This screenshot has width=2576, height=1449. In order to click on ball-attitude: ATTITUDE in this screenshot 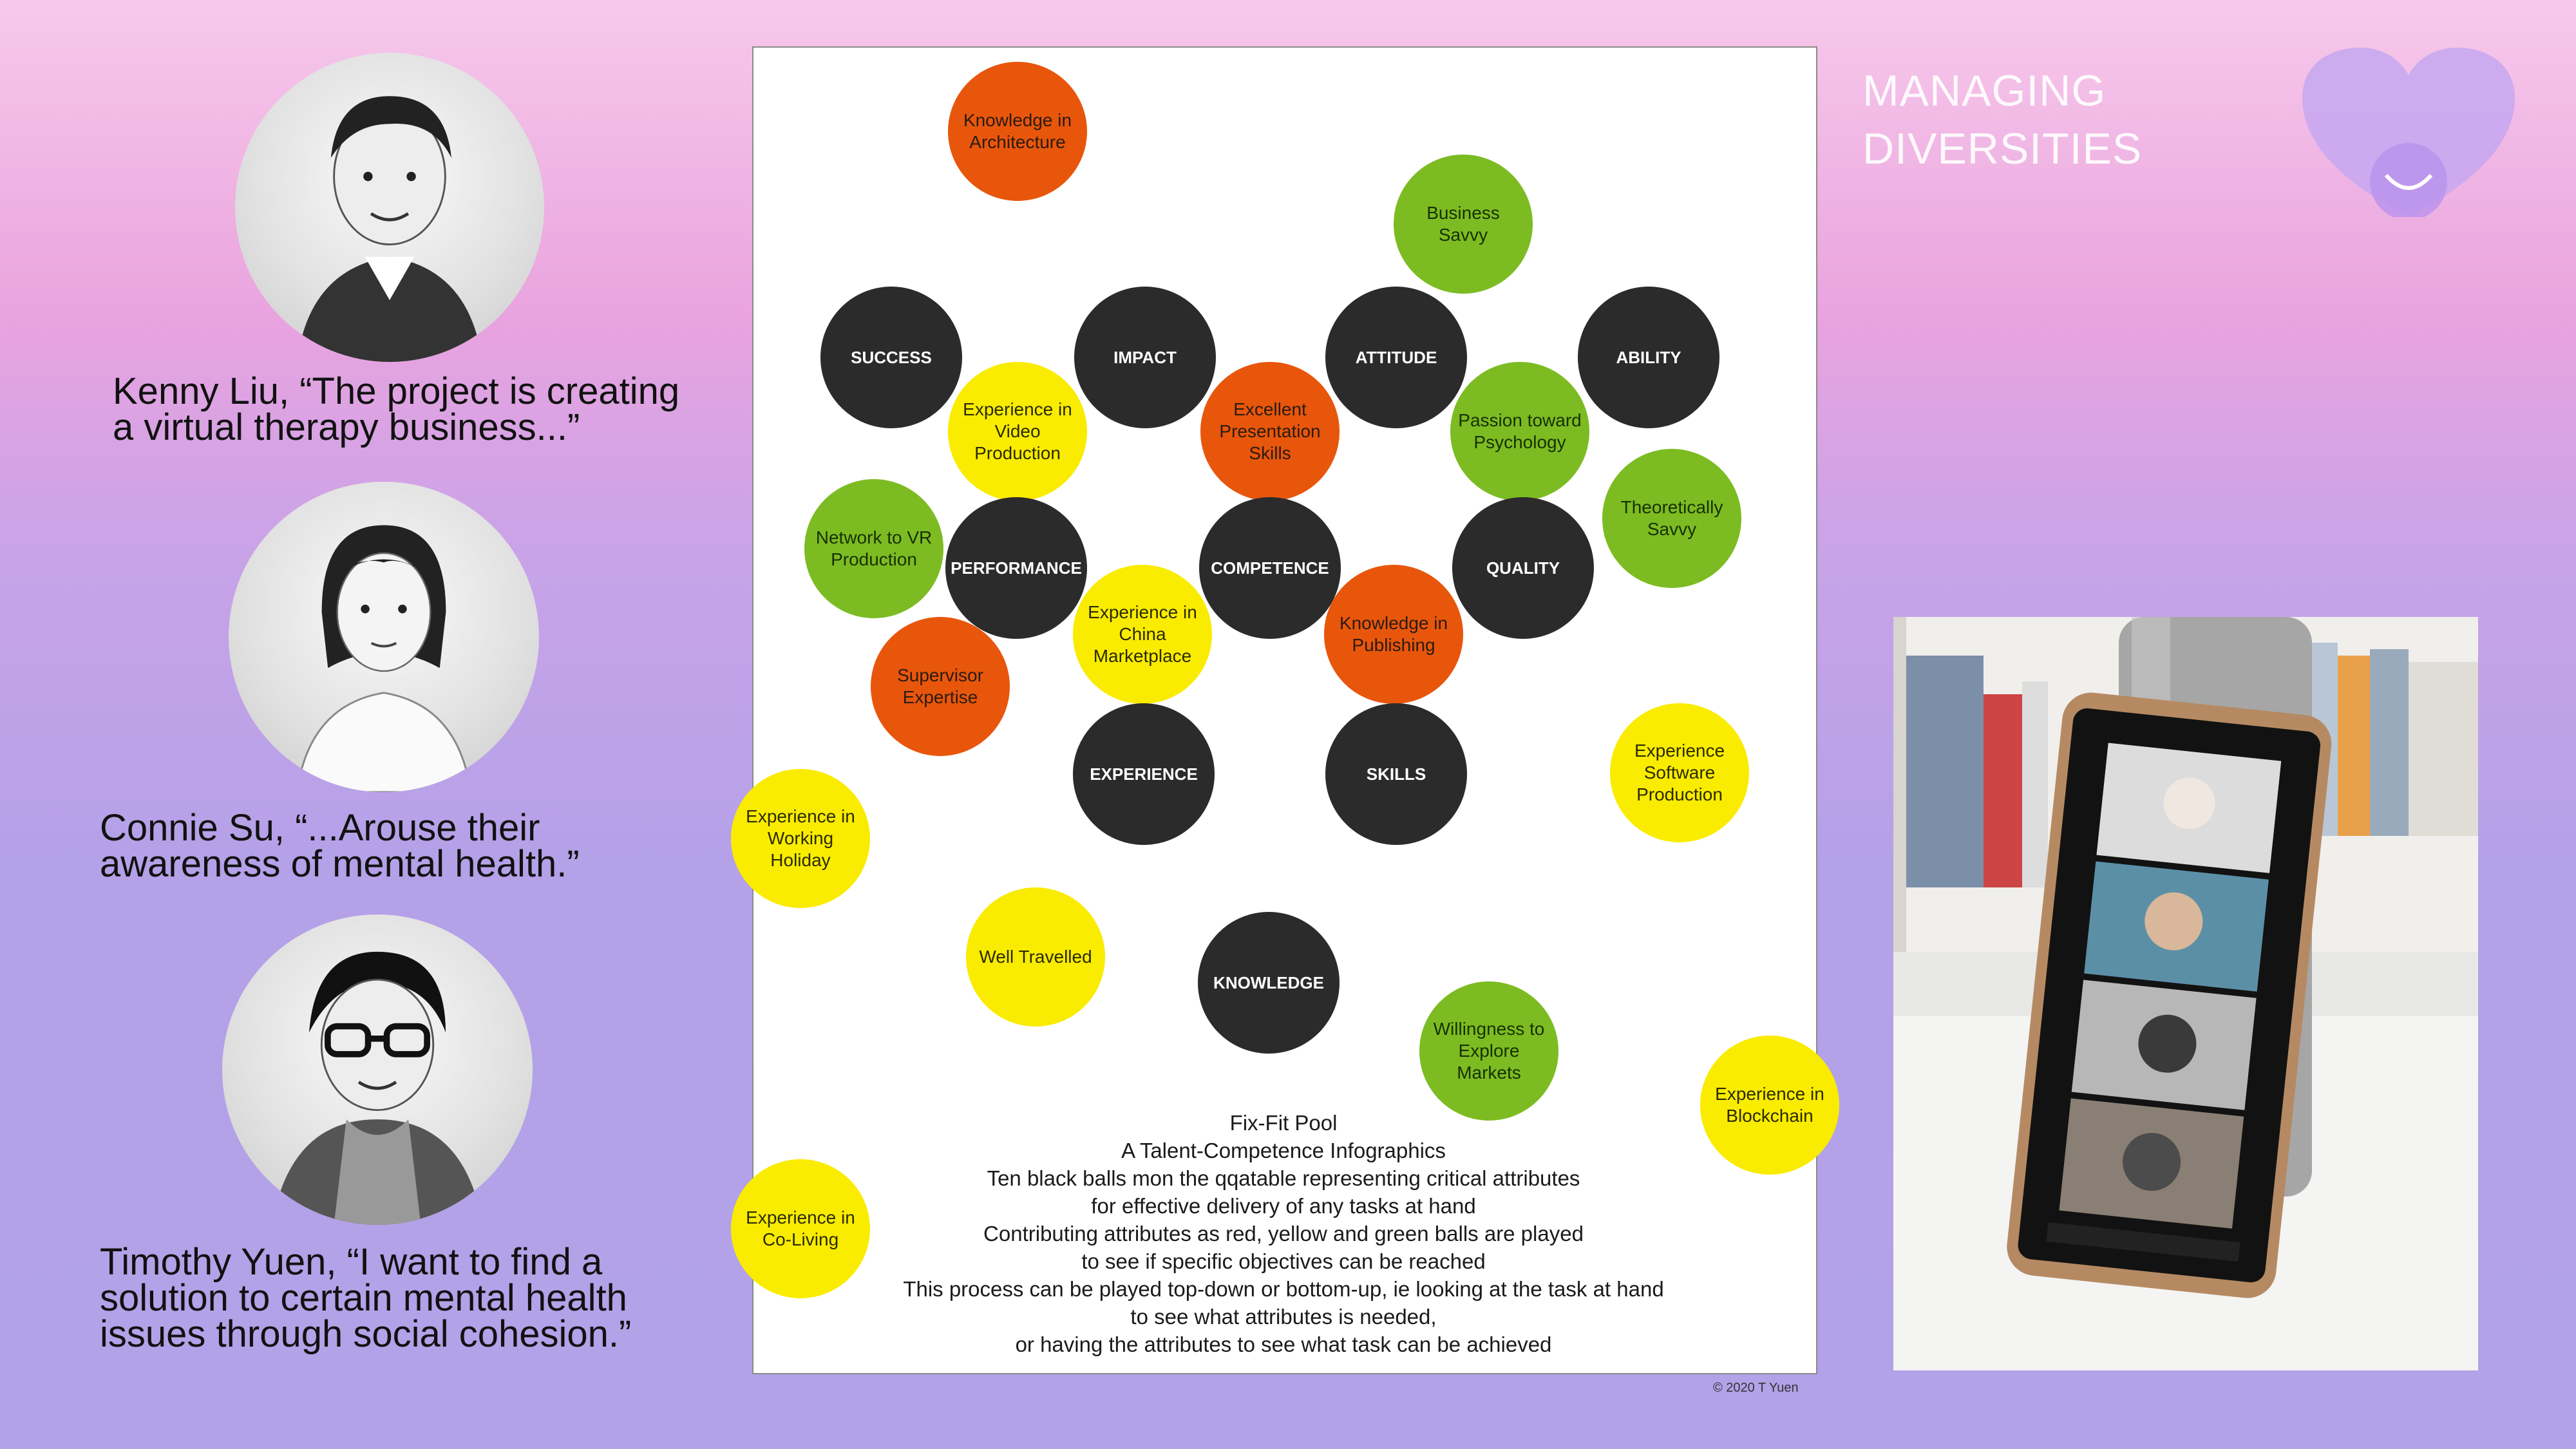, I will do `click(1396, 357)`.